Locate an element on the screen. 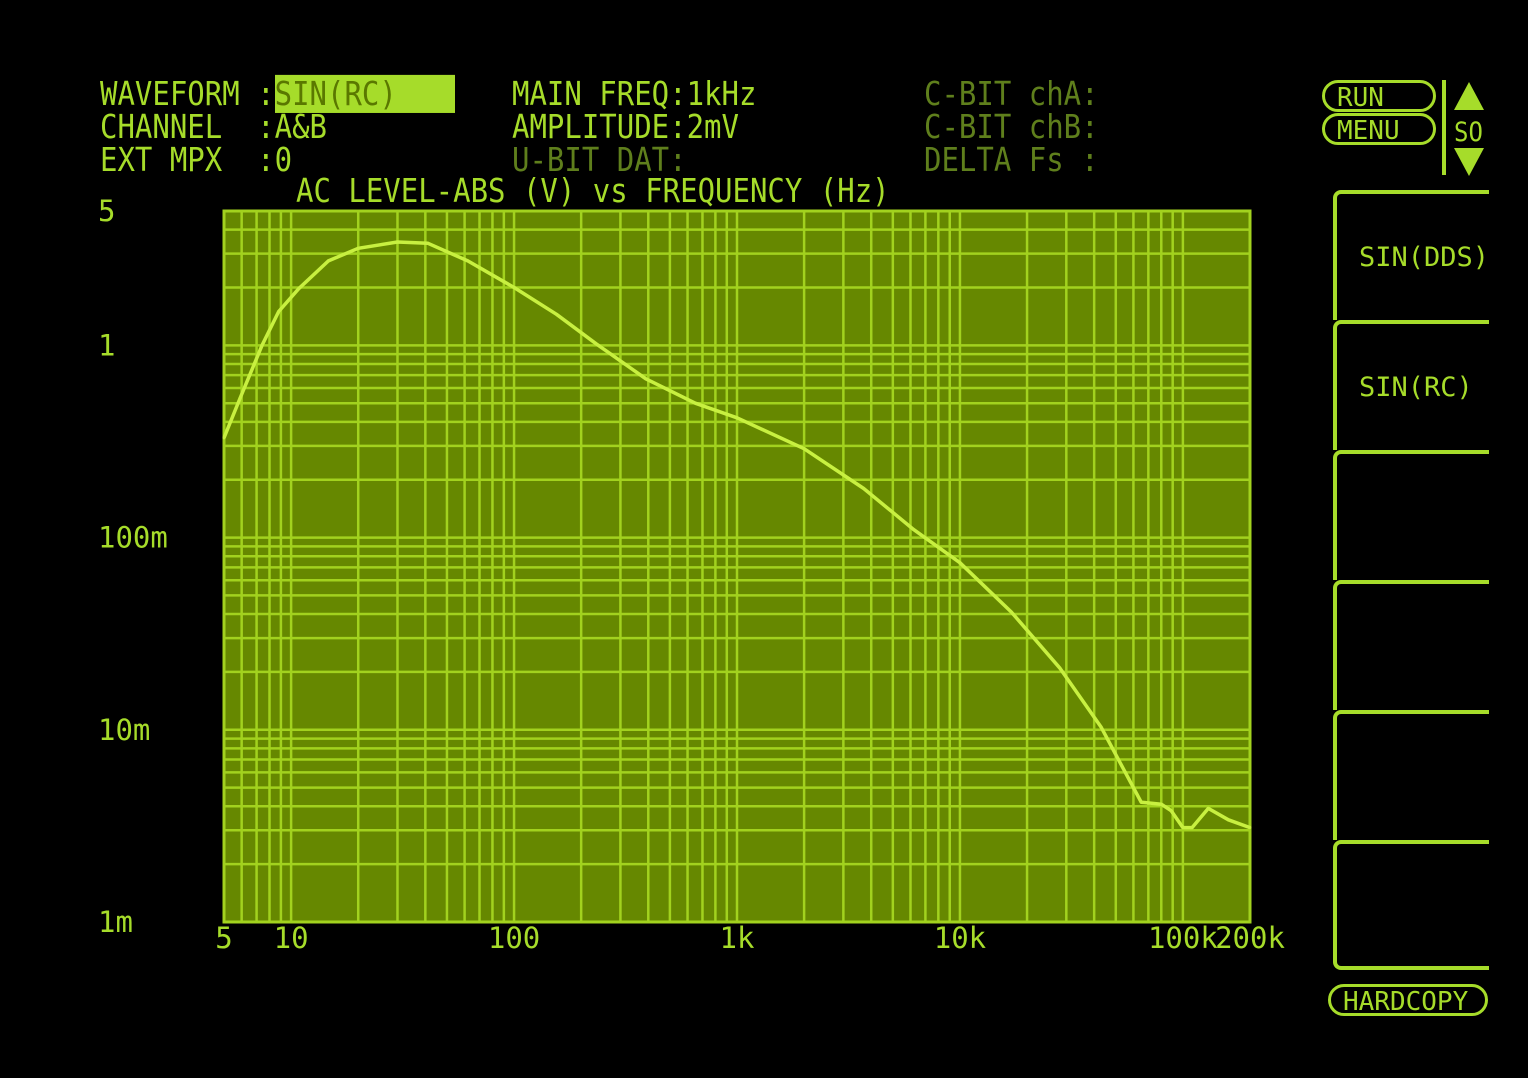 The image size is (1528, 1078). x-tick-label: 10 is located at coordinates (291, 938).